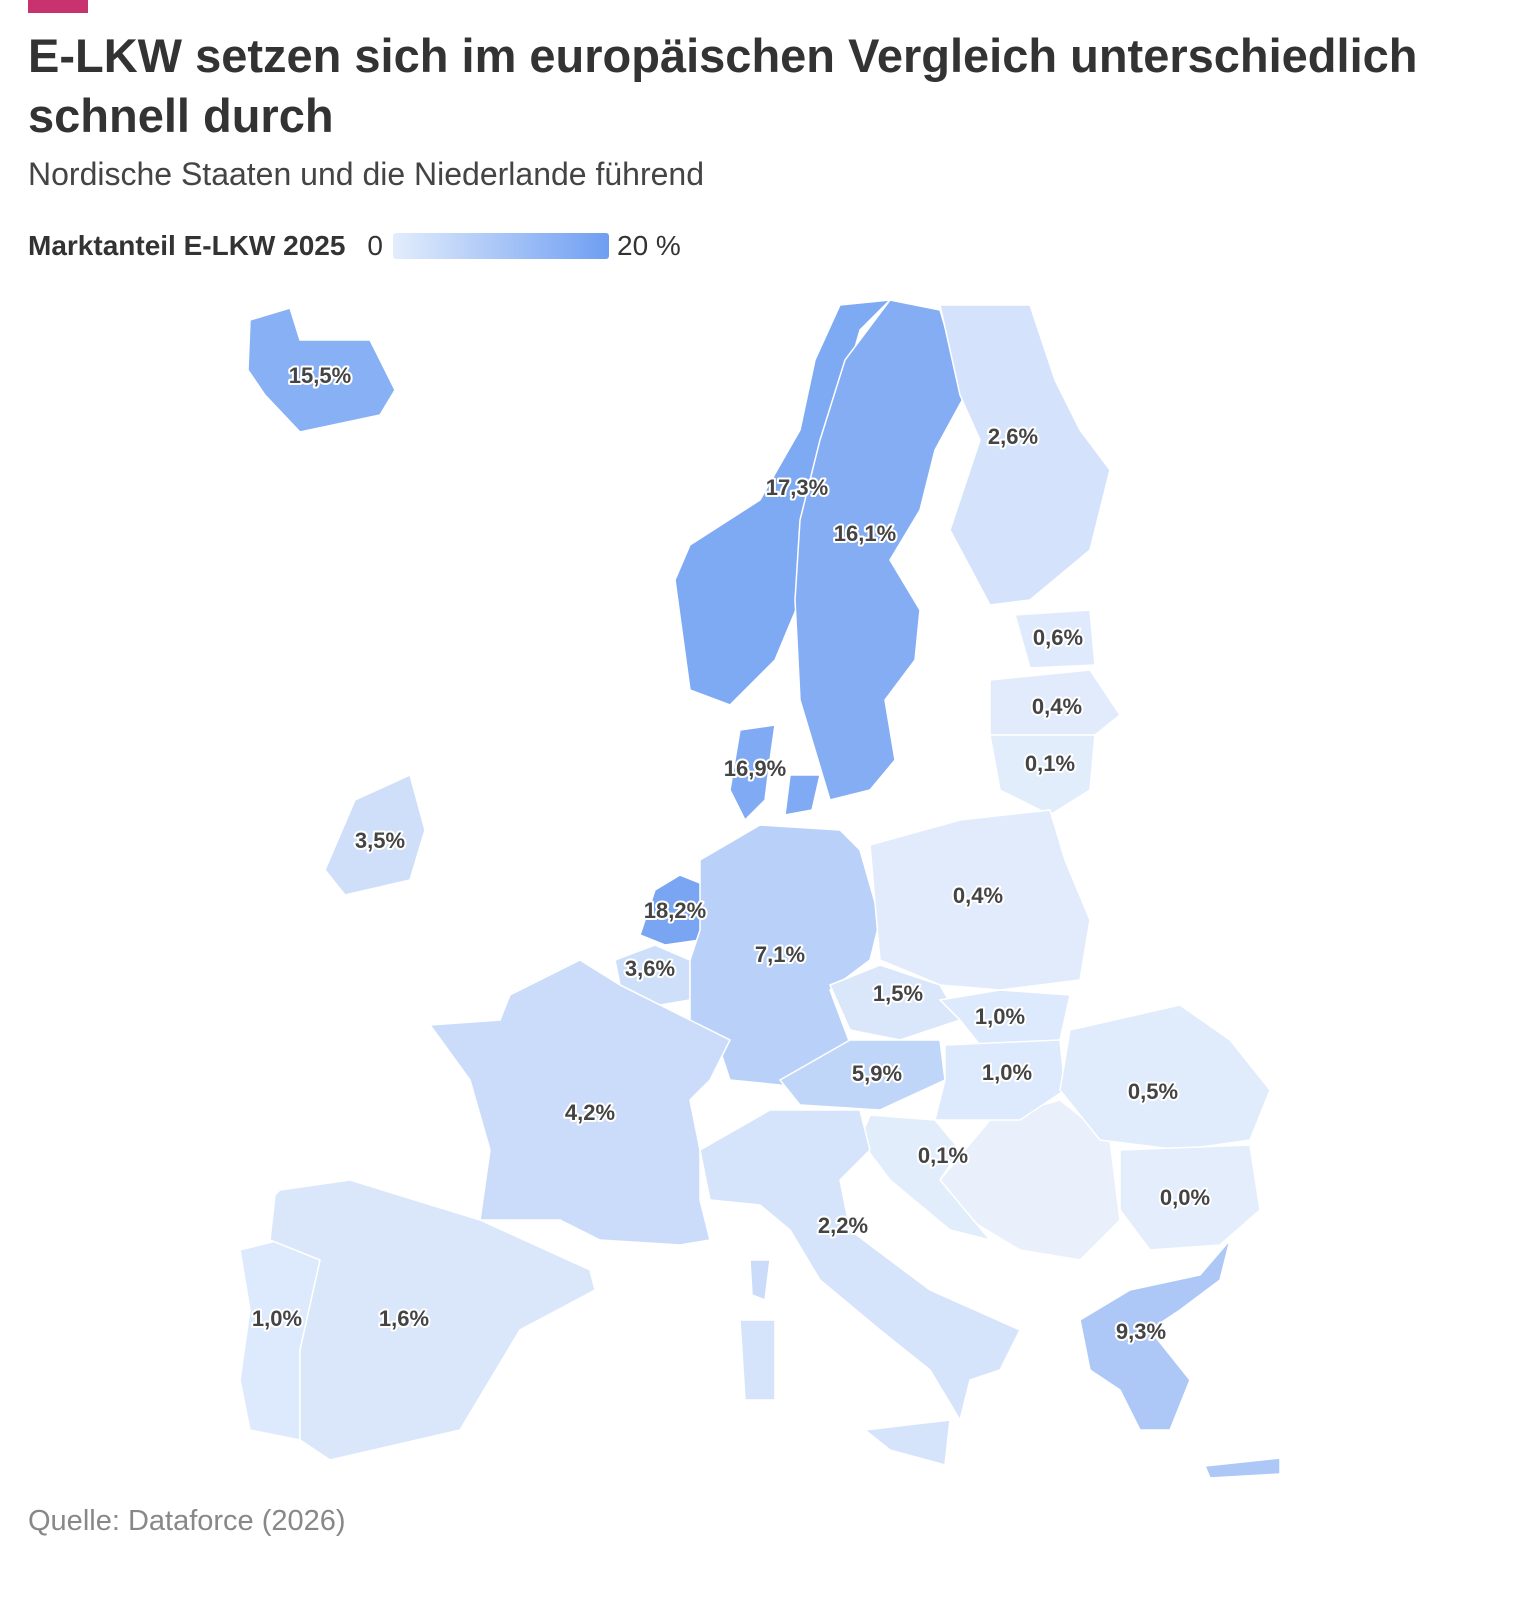 The height and width of the screenshot is (1600, 1526). What do you see at coordinates (1141, 1331) in the screenshot?
I see `value-label: 9,3%` at bounding box center [1141, 1331].